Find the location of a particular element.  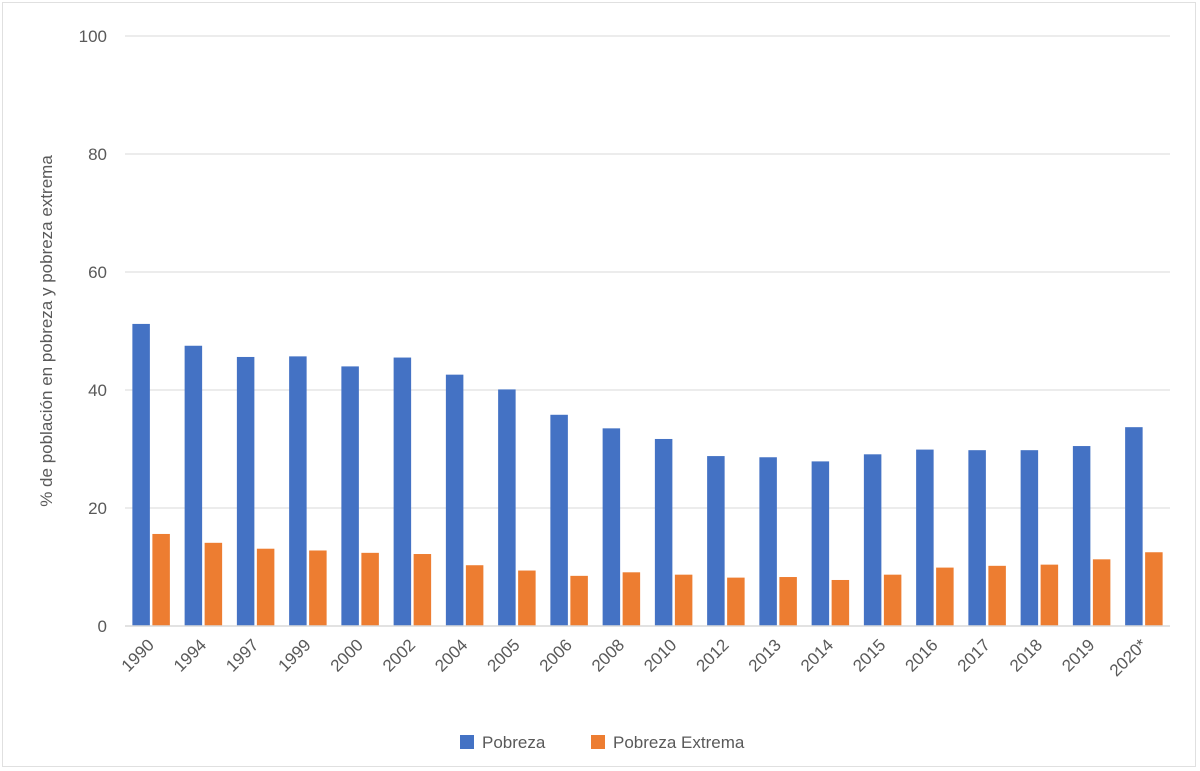

legend-swatch-pobreza is located at coordinates (467, 742).